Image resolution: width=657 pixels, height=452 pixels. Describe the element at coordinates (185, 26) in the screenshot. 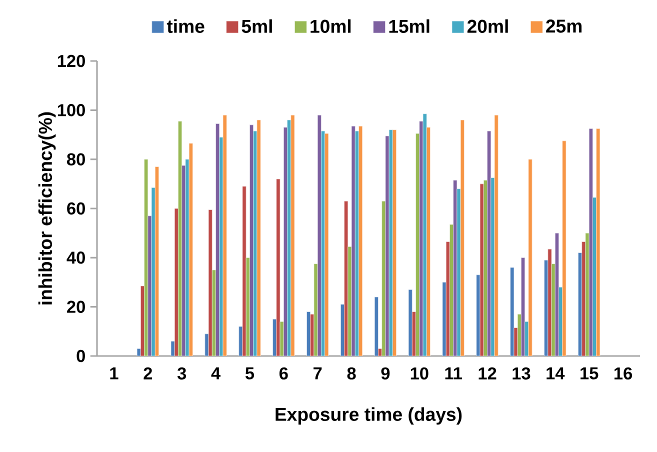

I see `legend-label: time` at that location.